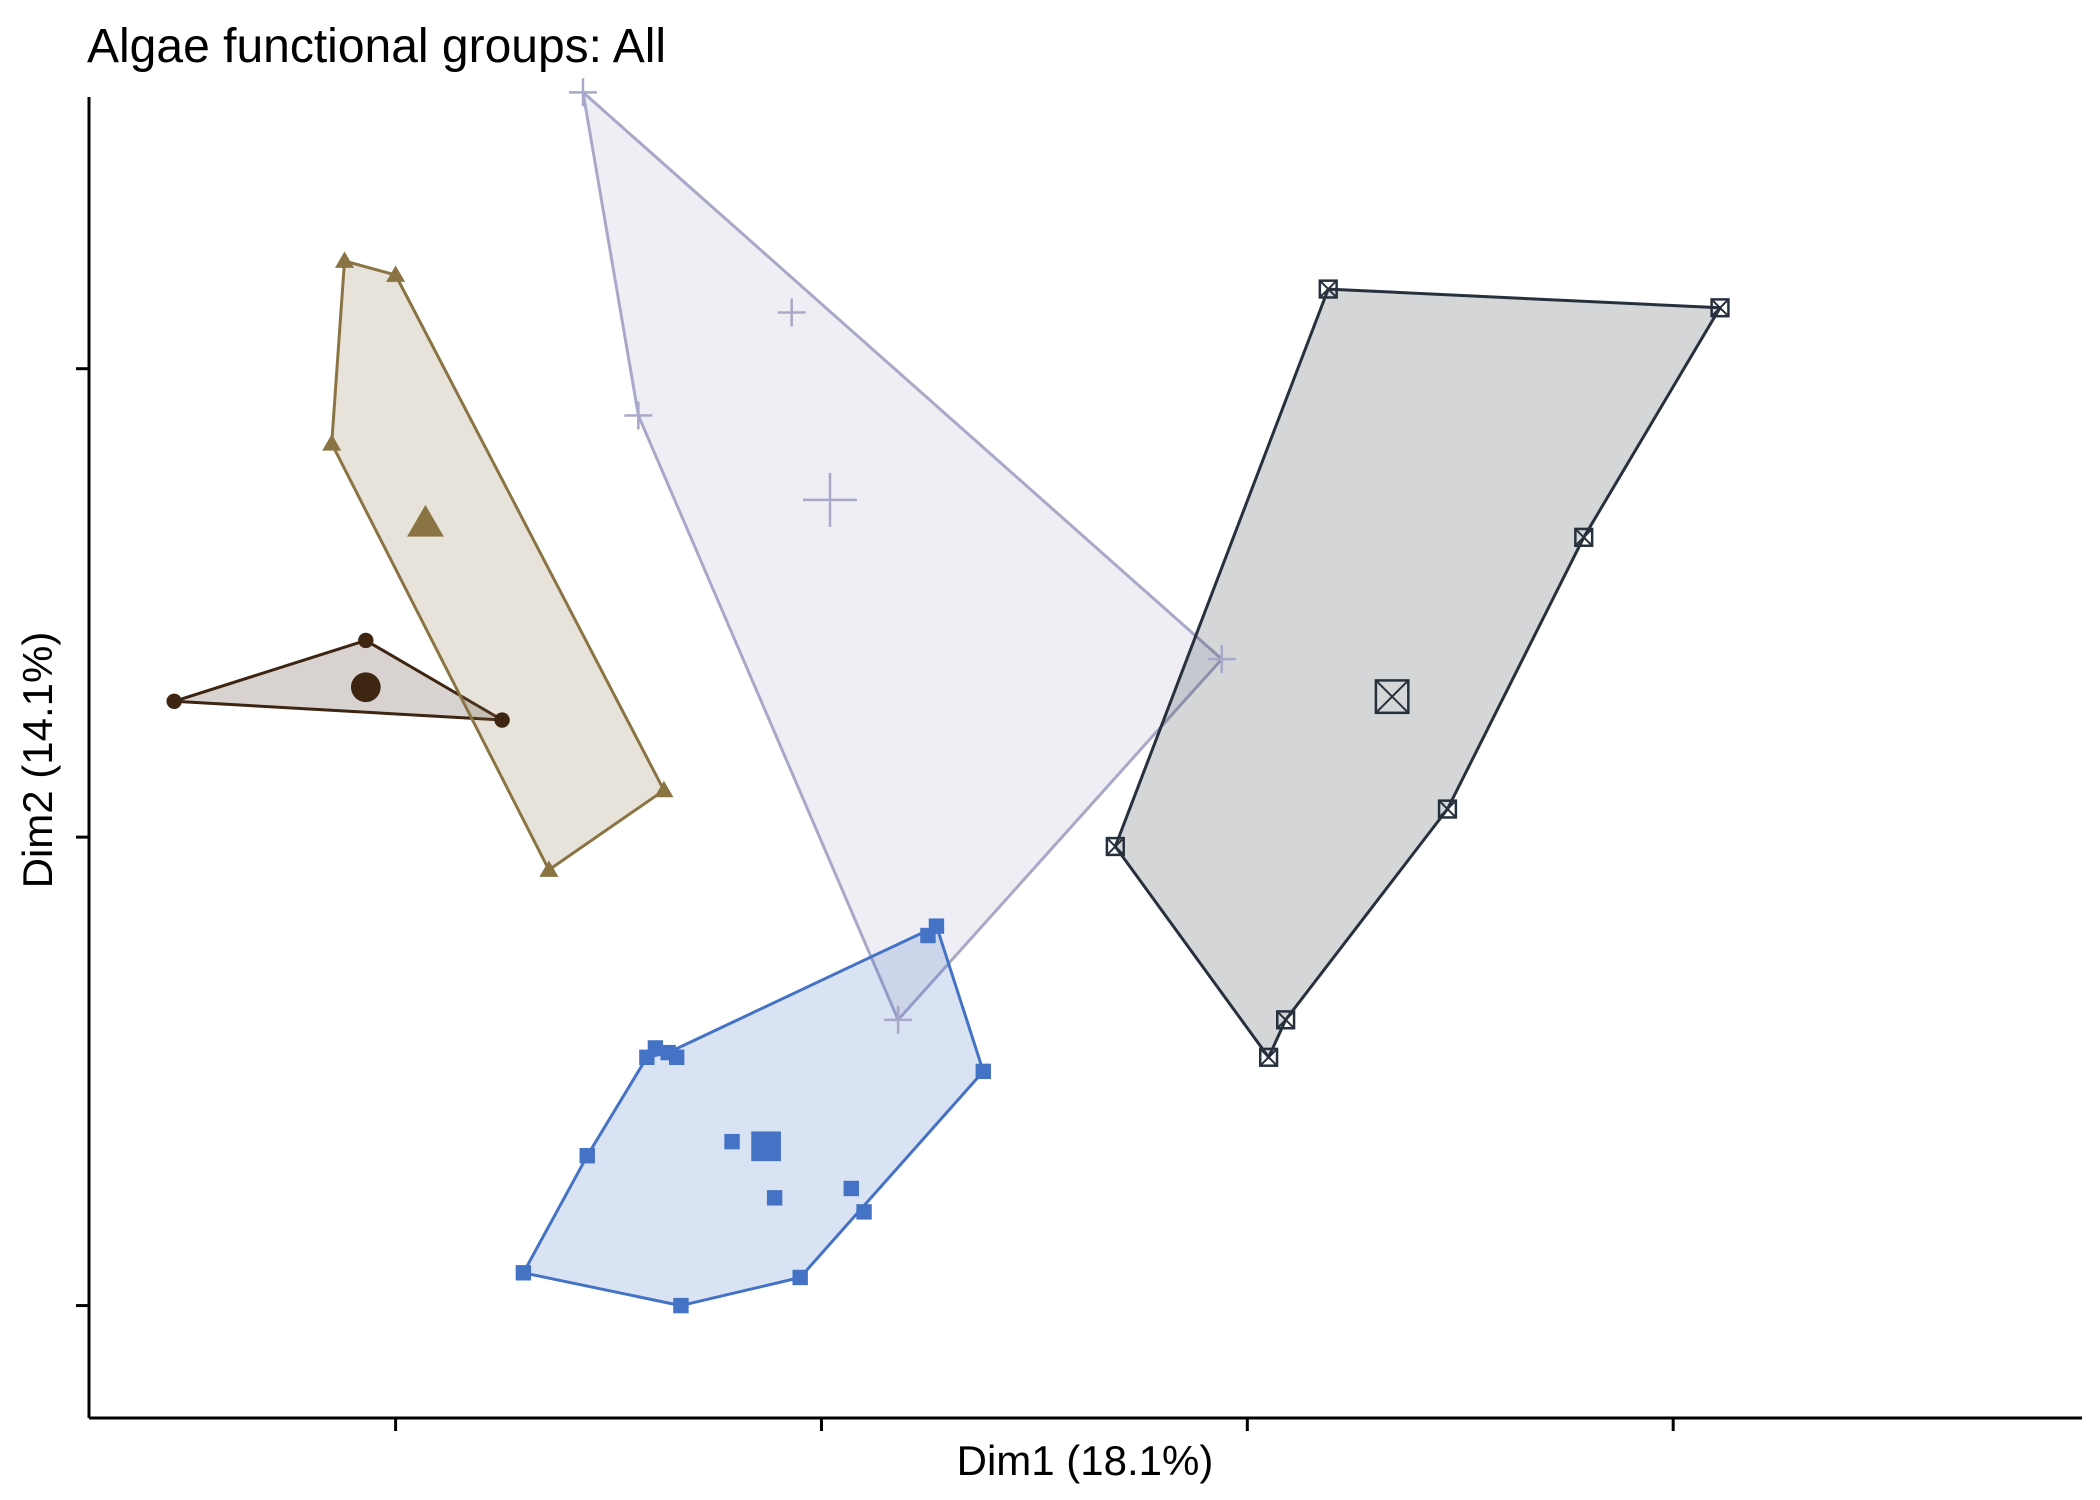 The image size is (2100, 1500). Describe the element at coordinates (829, 499) in the screenshot. I see `centroid-plus` at that location.